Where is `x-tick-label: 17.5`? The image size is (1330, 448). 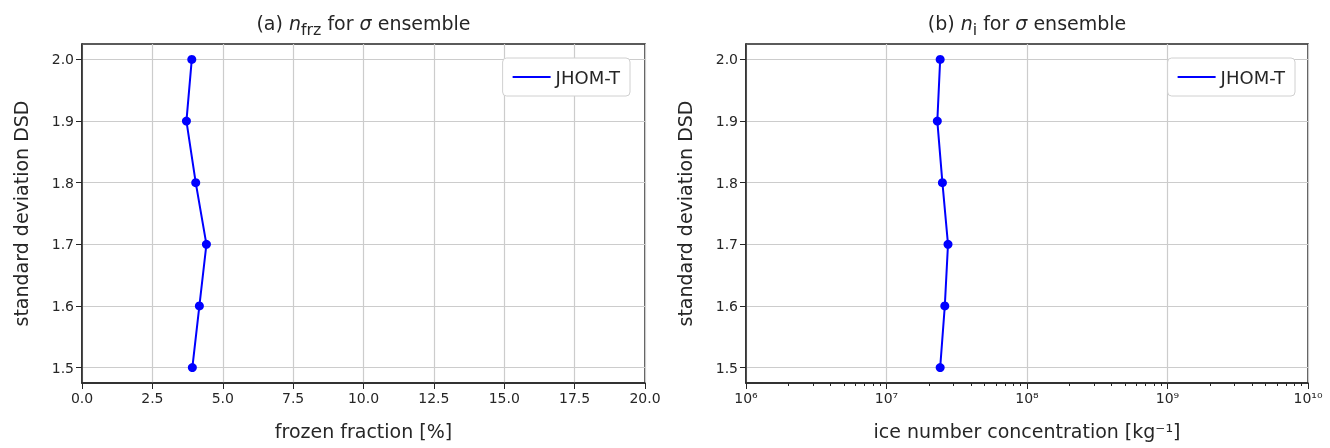 x-tick-label: 17.5 is located at coordinates (575, 398).